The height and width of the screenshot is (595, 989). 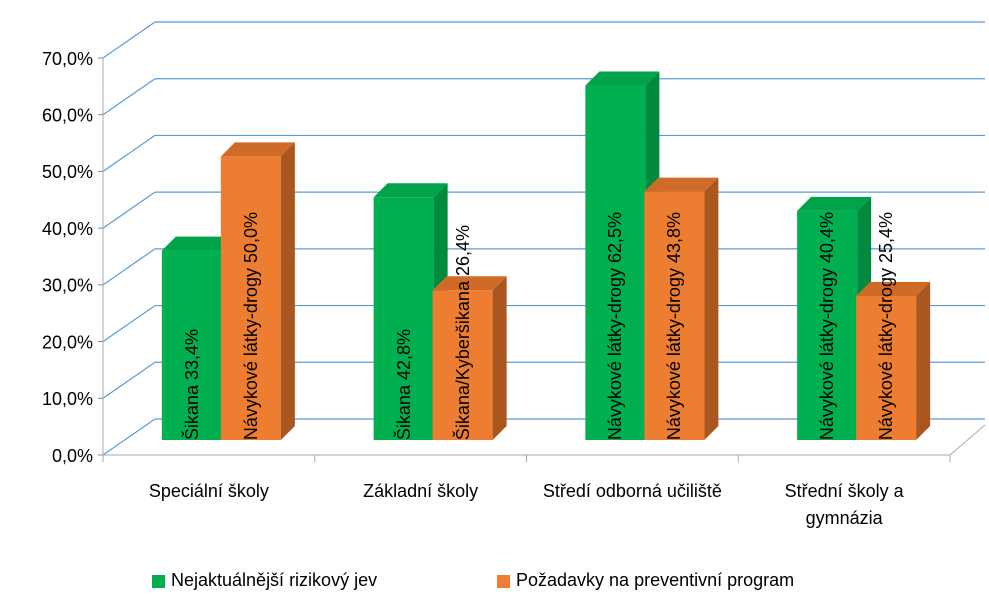 I want to click on data-label: Návykové látky-drogy 50,0%, so click(x=250, y=325).